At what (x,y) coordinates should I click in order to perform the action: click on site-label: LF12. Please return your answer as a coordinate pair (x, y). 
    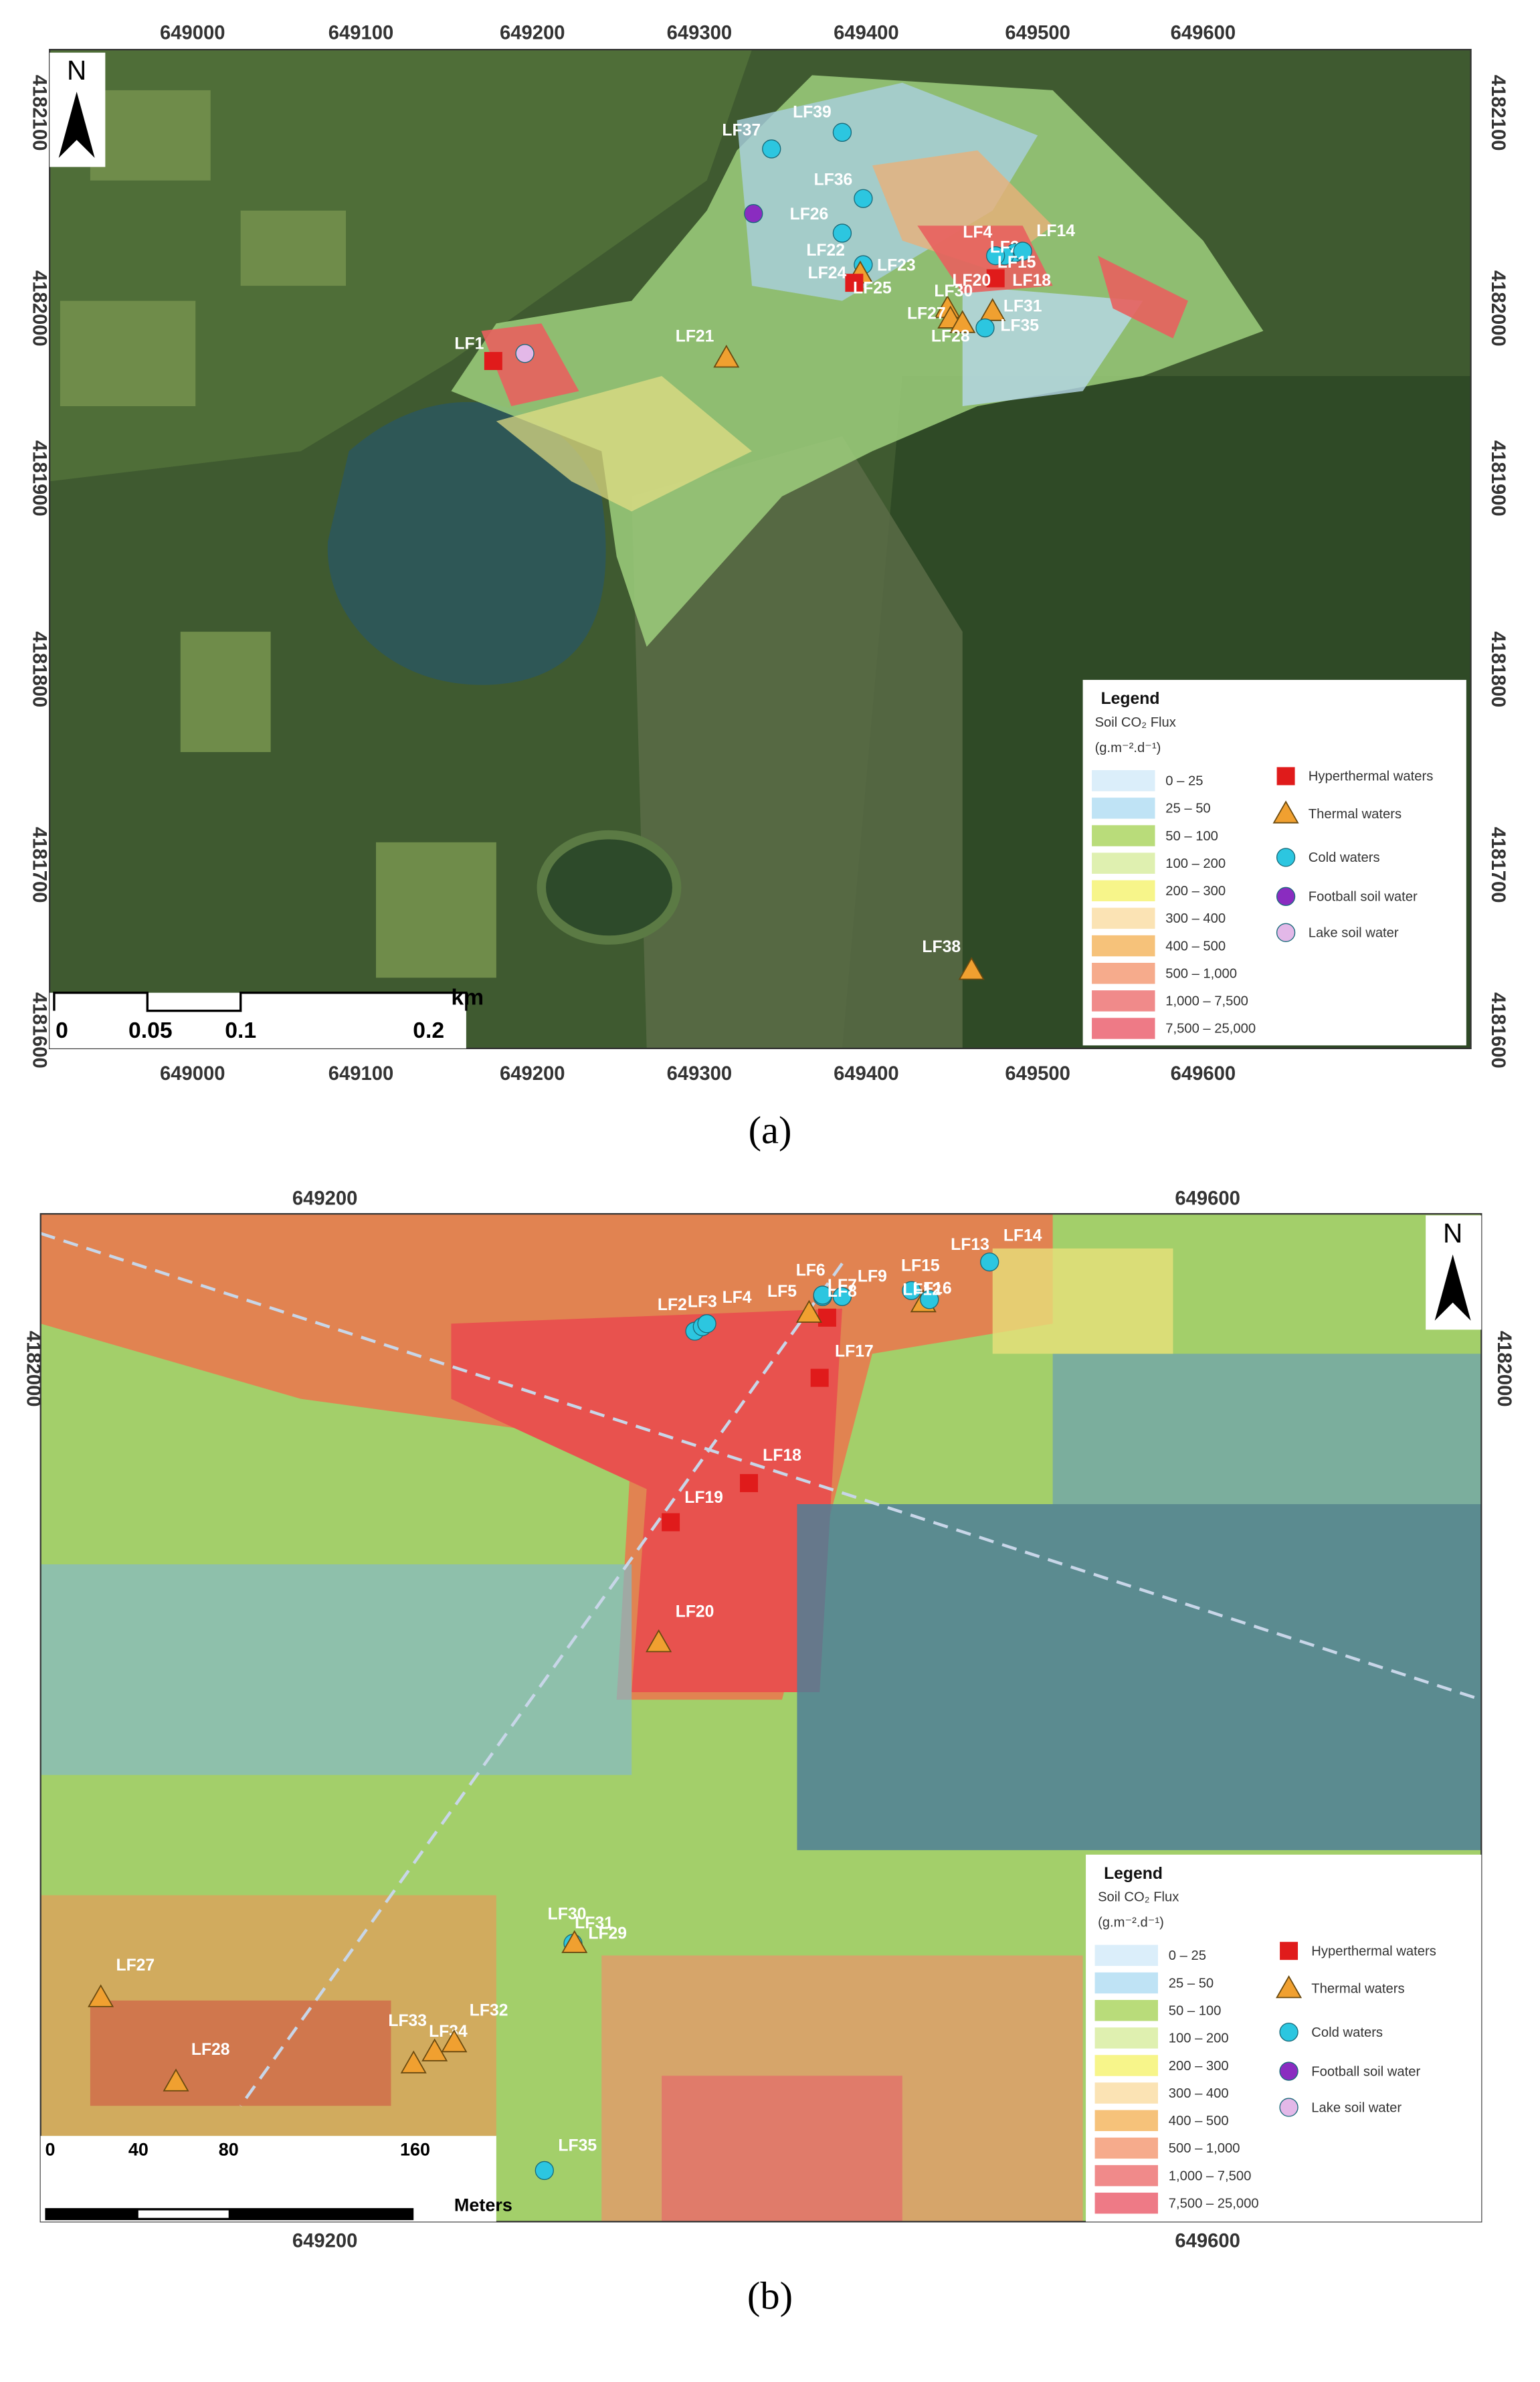
    Looking at the image, I should click on (921, 1290).